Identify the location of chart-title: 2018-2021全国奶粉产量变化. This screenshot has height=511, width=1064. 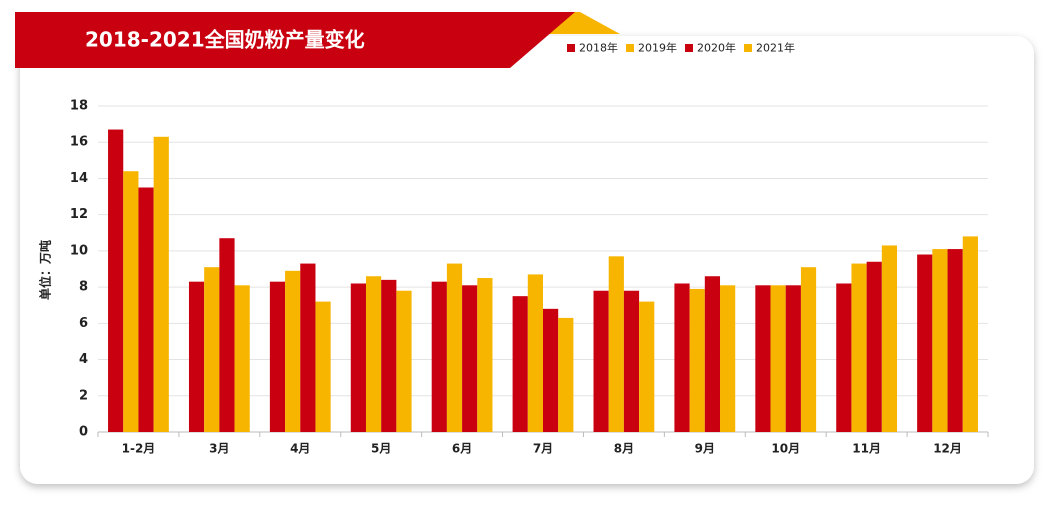
(225, 40).